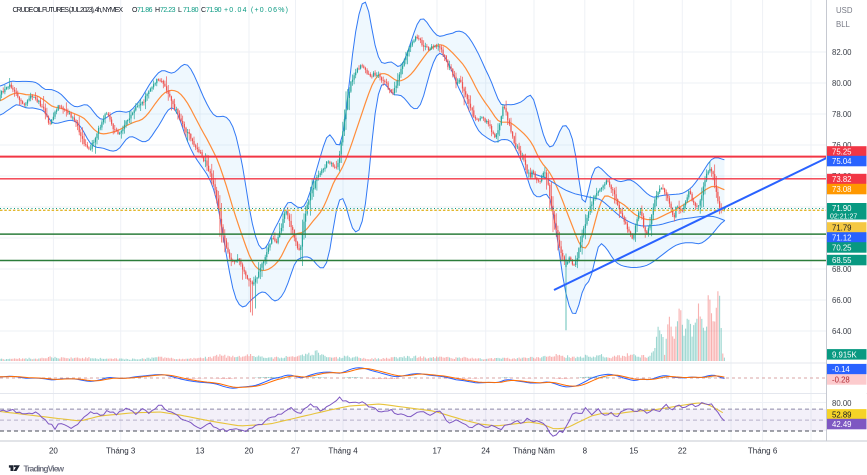 The image size is (867, 475). Describe the element at coordinates (485, 451) in the screenshot. I see `svg-text: 24` at that location.